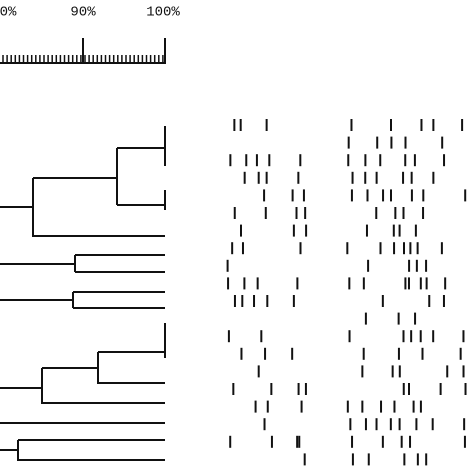 The height and width of the screenshot is (474, 474). Describe the element at coordinates (8, 13) in the screenshot. I see `scale-label: 0%` at that location.